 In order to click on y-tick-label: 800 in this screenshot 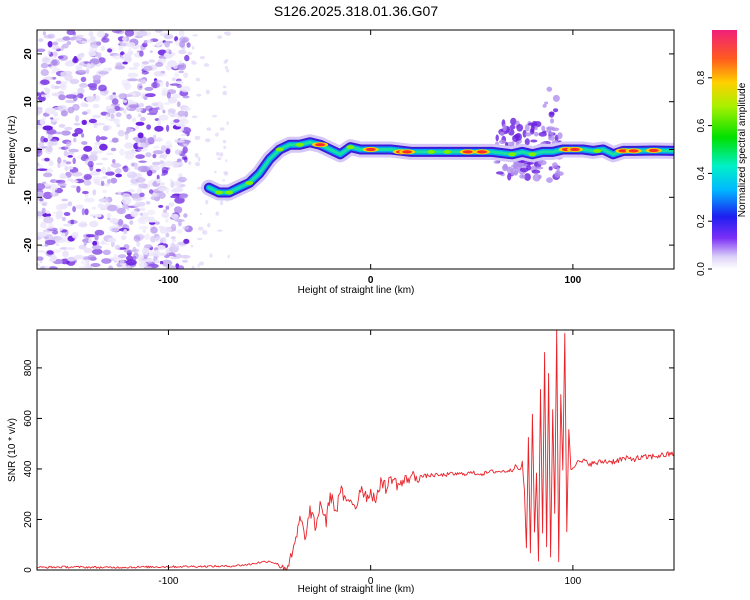, I will do `click(28, 367)`.